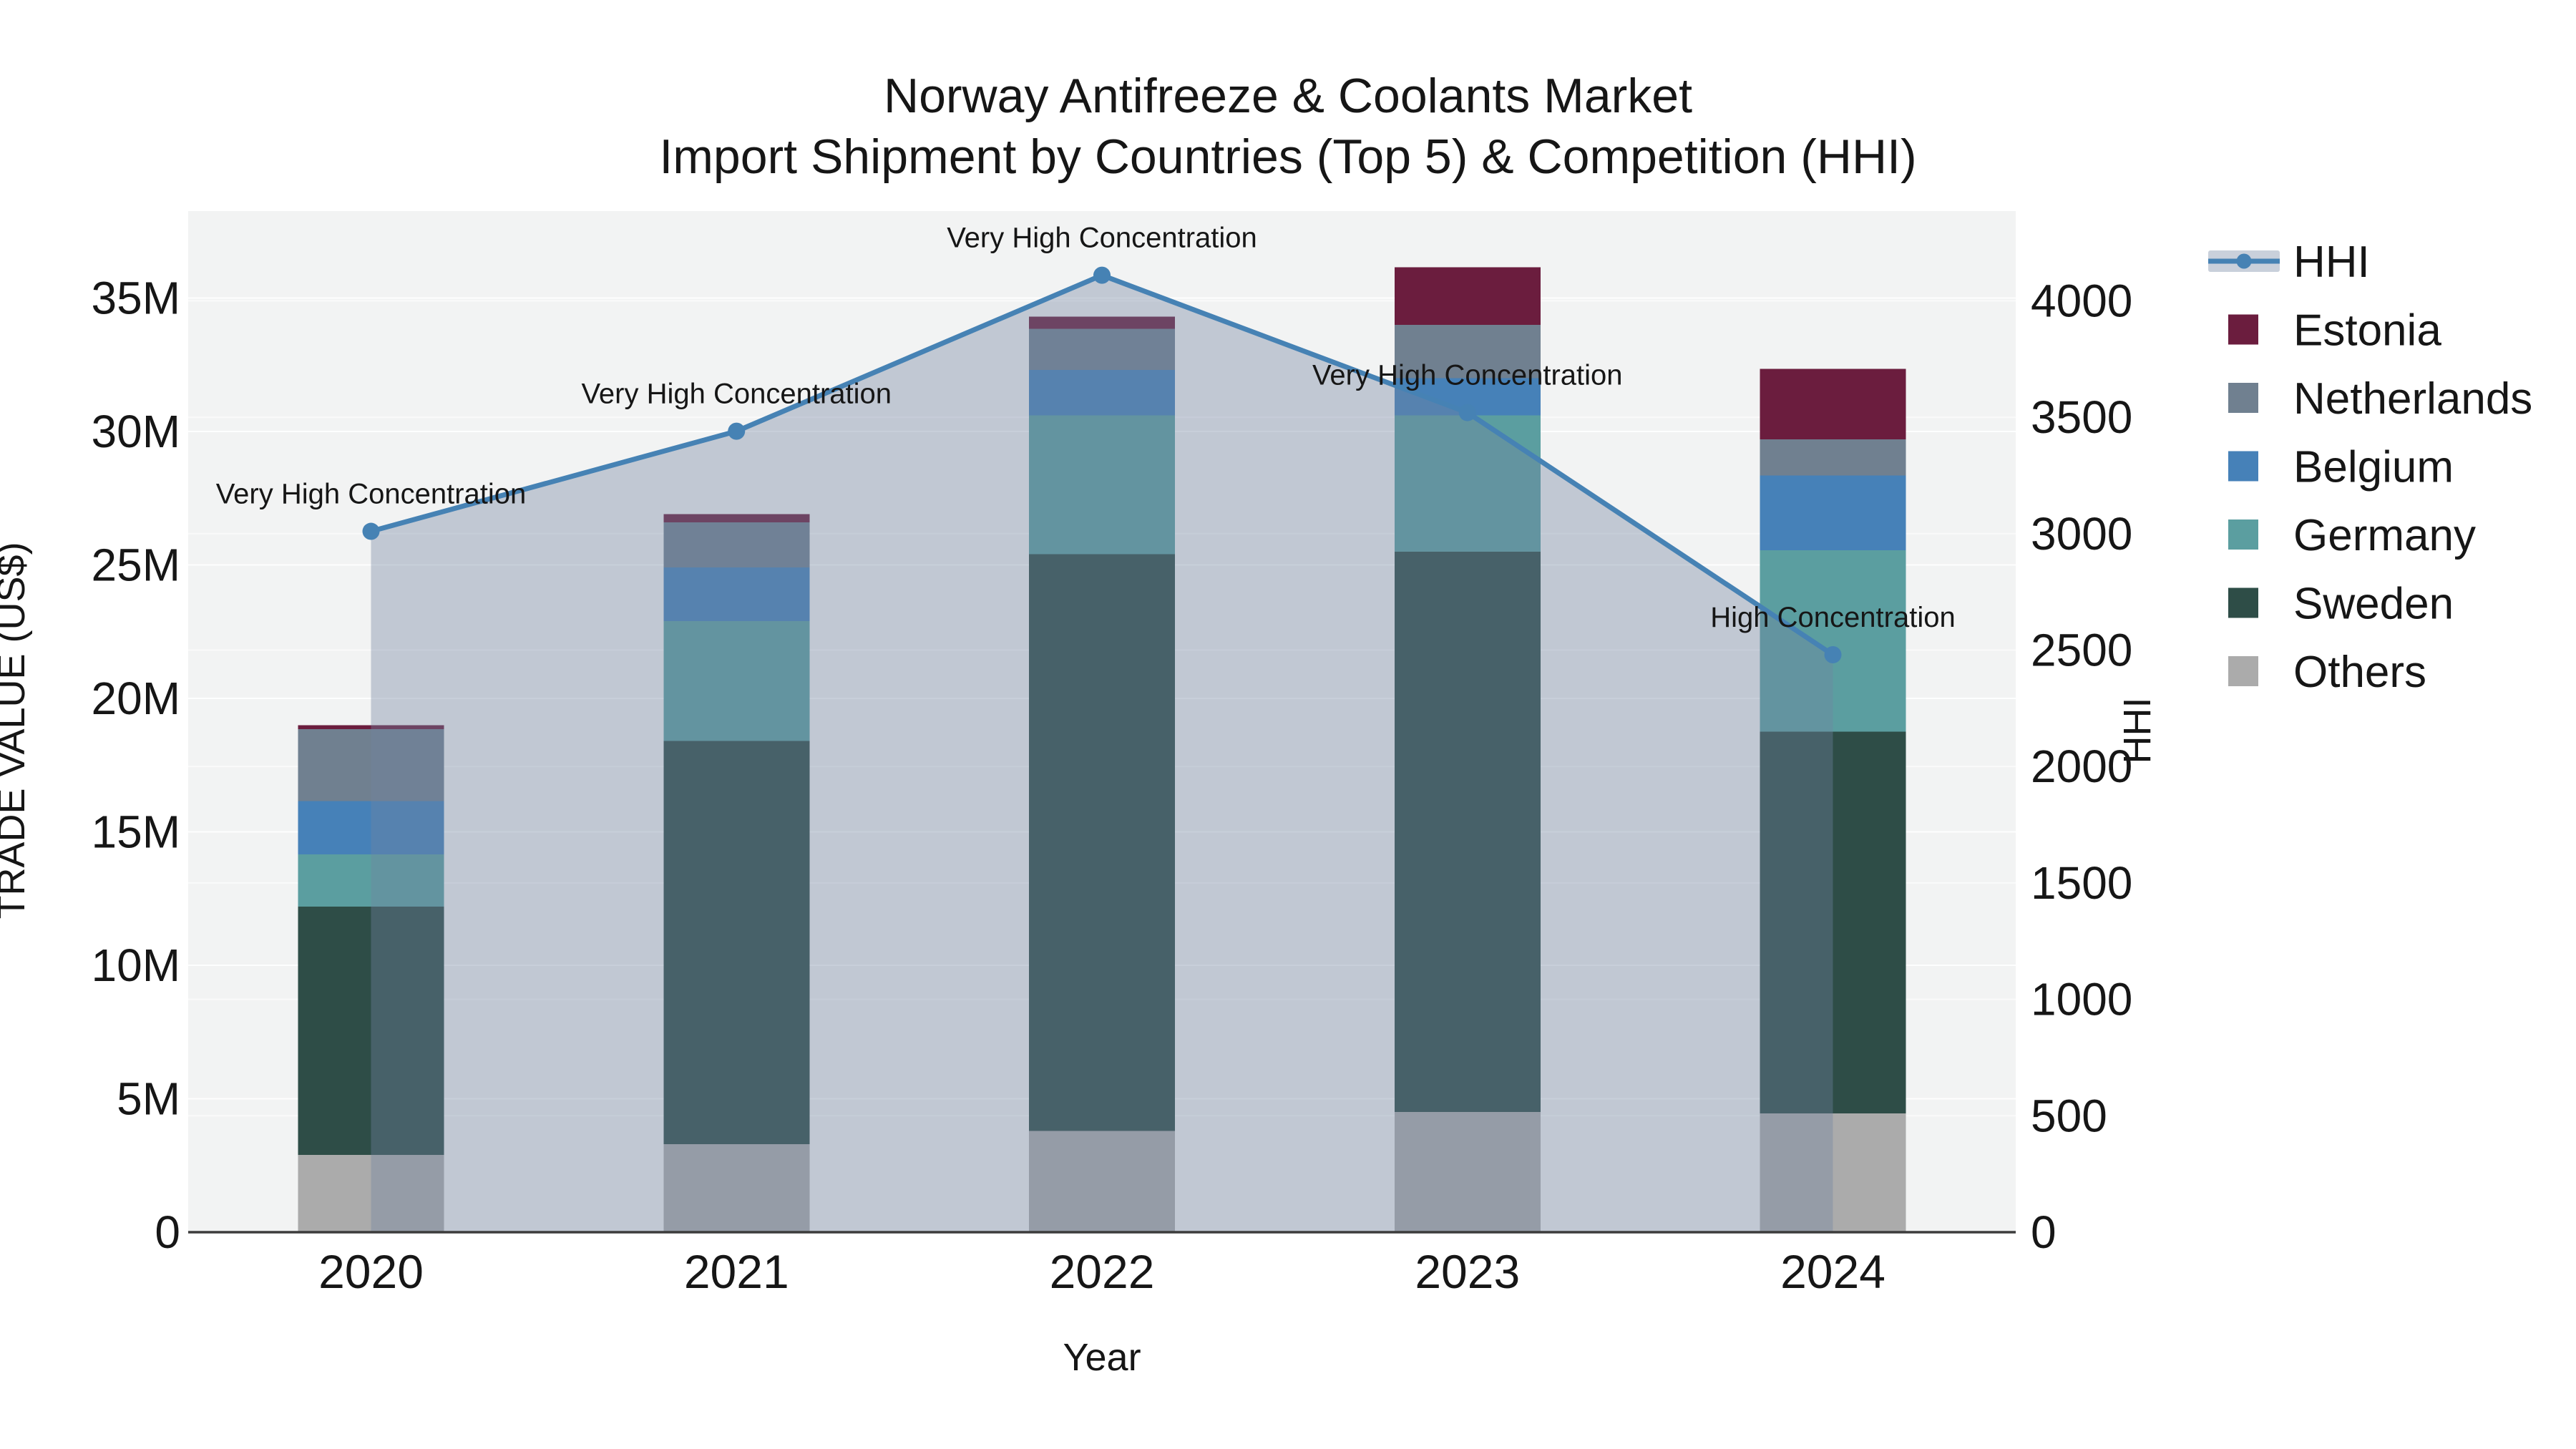 The image size is (2576, 1449). I want to click on hhi-point-2024, so click(1833, 655).